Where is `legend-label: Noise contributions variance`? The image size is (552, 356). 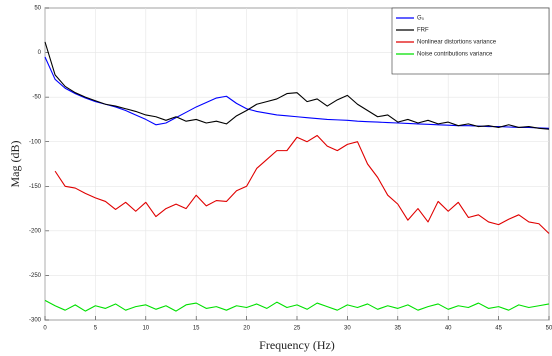
legend-label: Noise contributions variance is located at coordinates (455, 55).